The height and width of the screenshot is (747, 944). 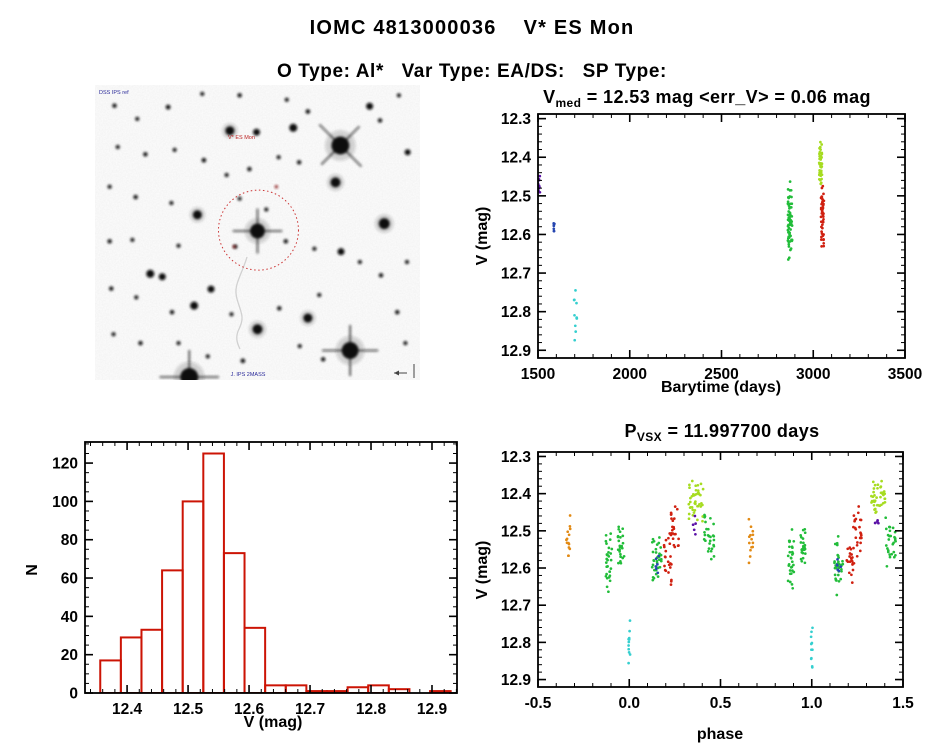 I want to click on x-tick-label: 1500, so click(x=538, y=374).